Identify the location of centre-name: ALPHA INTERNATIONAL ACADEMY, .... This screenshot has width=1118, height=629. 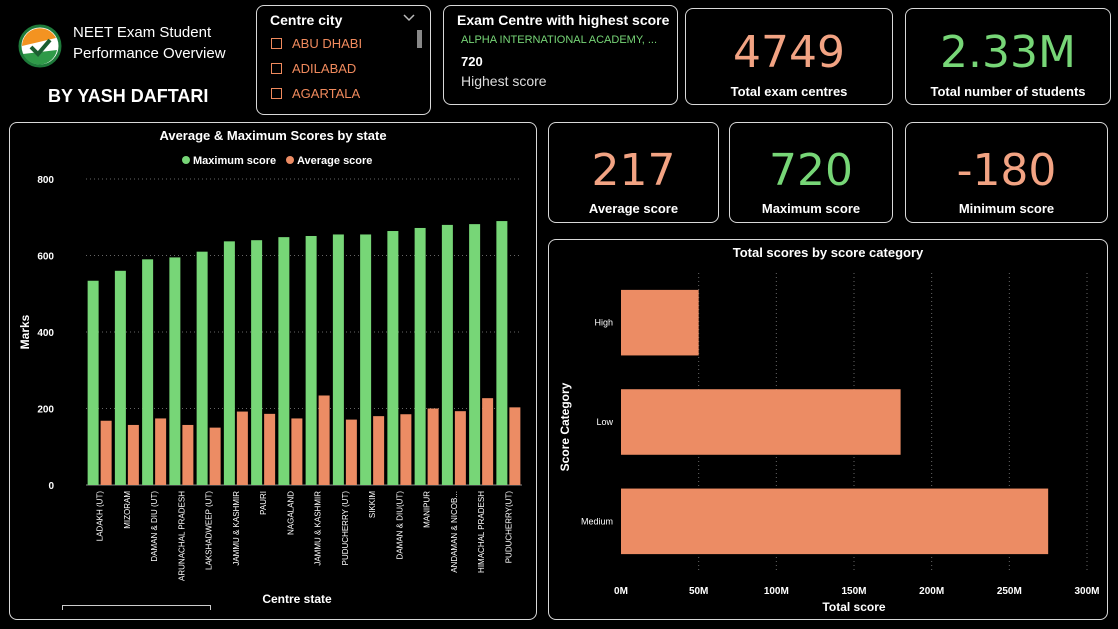
(559, 40).